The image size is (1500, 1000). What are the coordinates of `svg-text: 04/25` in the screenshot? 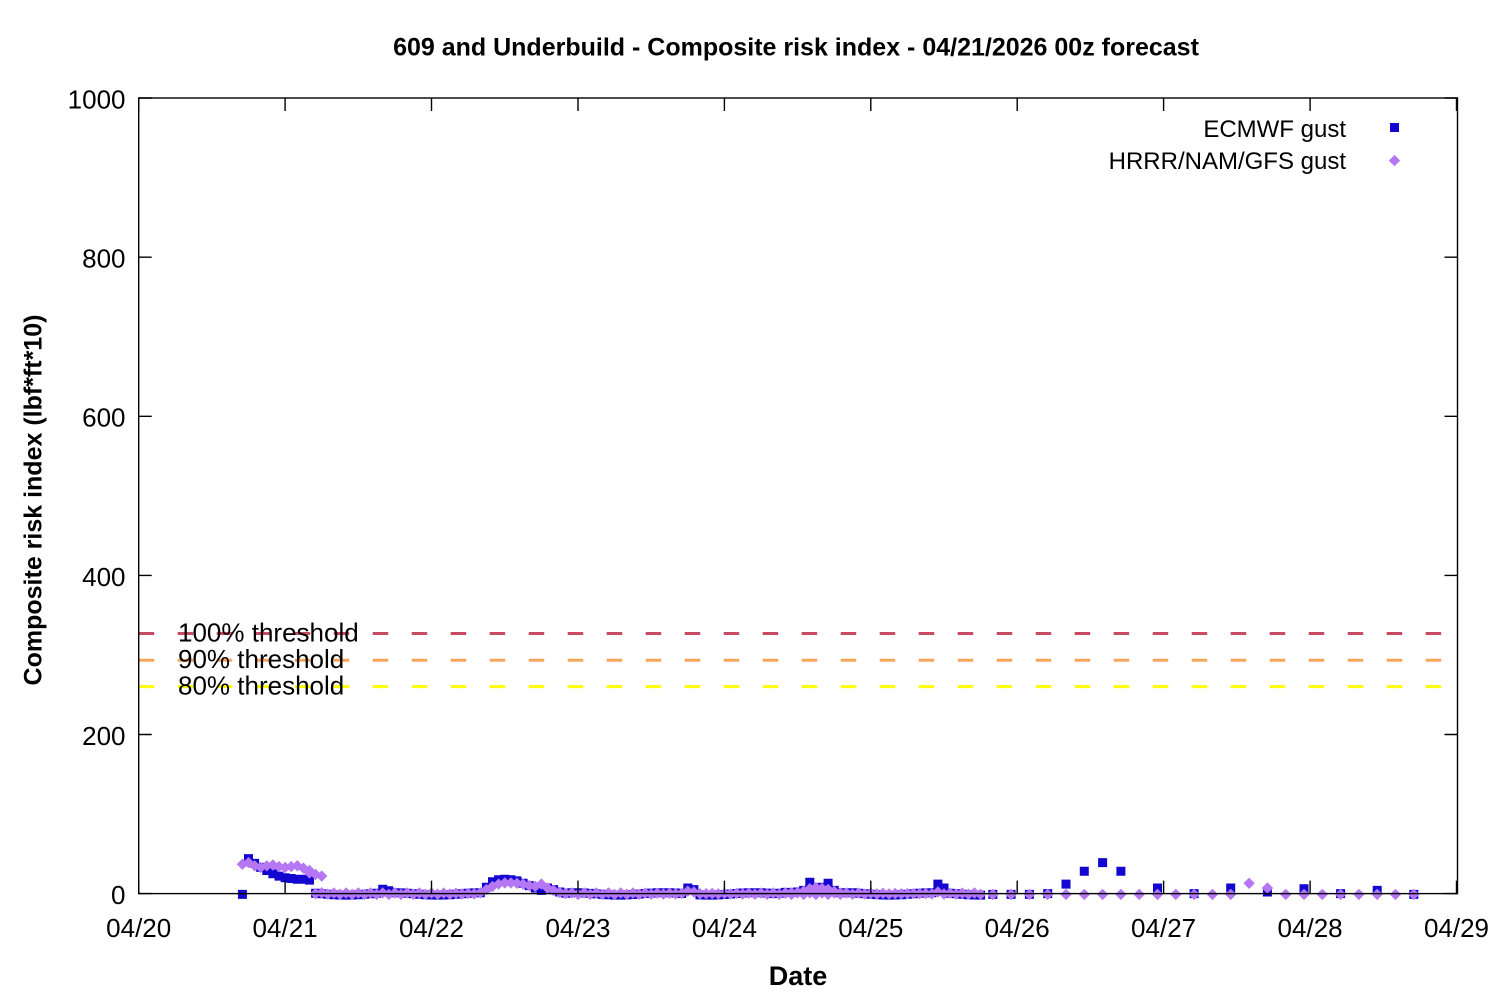 It's located at (870, 928).